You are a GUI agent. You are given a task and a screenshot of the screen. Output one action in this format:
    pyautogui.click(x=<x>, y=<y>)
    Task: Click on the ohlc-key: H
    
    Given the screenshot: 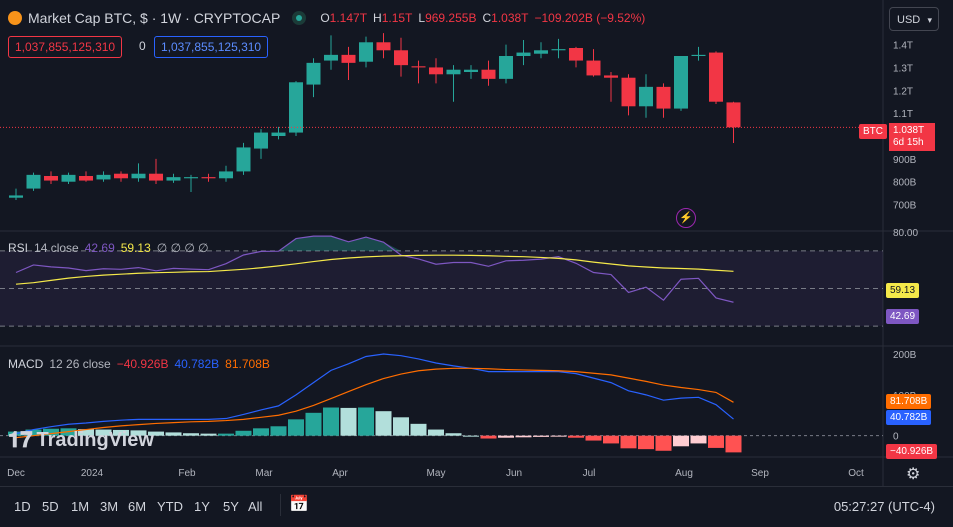 What is the action you would take?
    pyautogui.click(x=377, y=18)
    